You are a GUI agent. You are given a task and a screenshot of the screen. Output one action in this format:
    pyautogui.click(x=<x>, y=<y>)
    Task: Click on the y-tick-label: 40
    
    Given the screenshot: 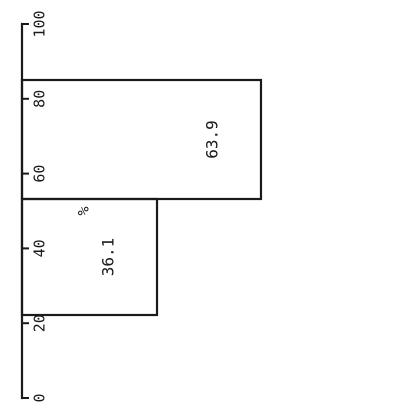 What is the action you would take?
    pyautogui.click(x=40, y=248)
    